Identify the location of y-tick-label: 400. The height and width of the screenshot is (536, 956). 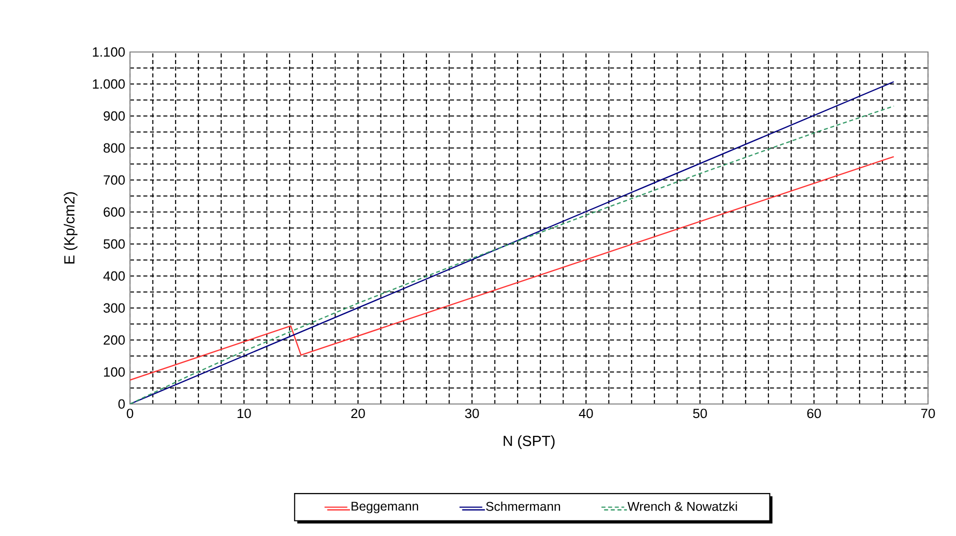
(114, 276).